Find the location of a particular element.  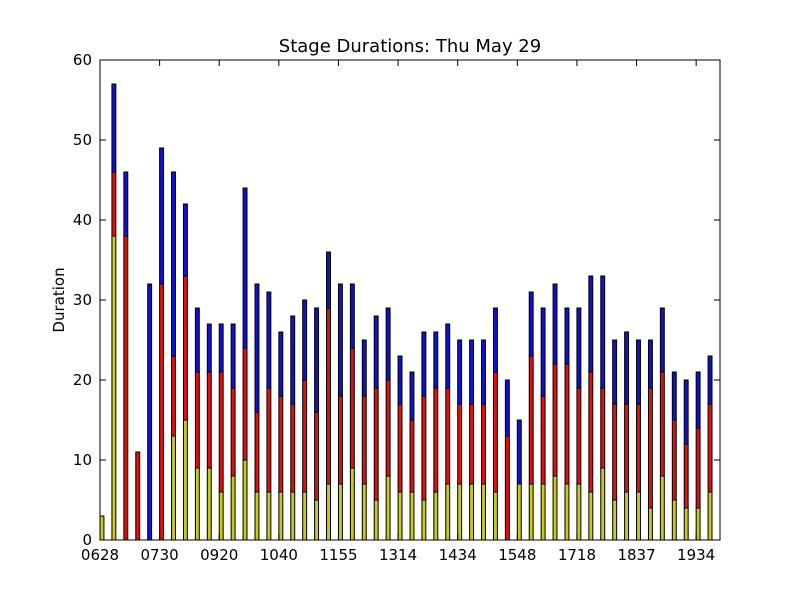

chart-title: Stage Durations: Thu May 29 is located at coordinates (410, 46).